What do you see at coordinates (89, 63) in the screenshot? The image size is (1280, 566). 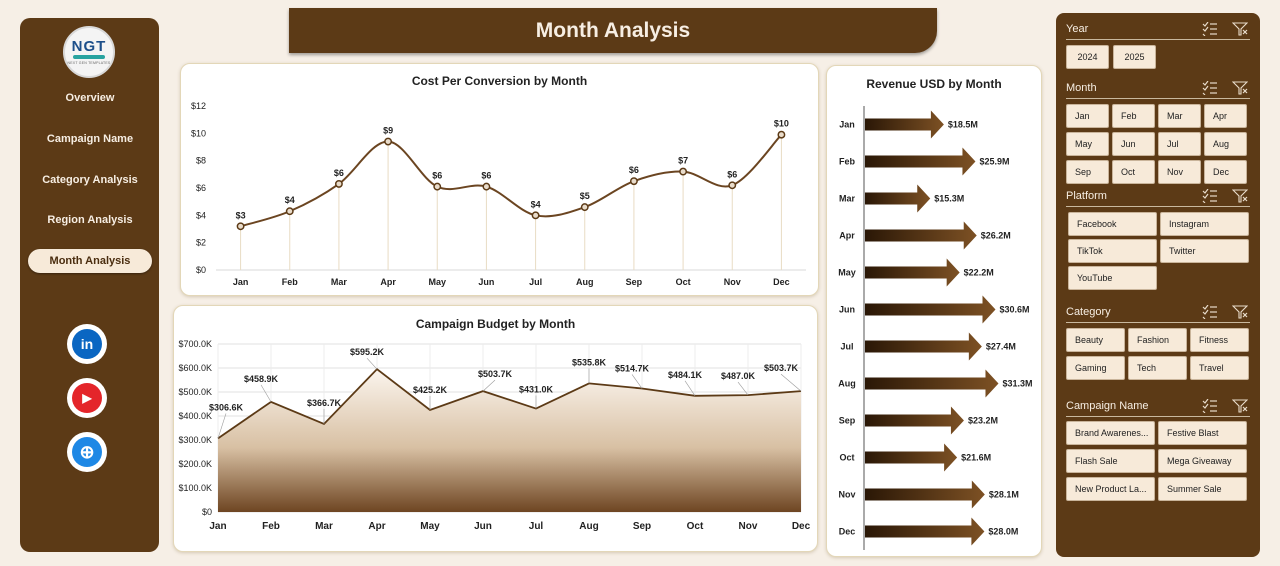 I see `logo-subtext: NEXT GEN TEMPLATES` at bounding box center [89, 63].